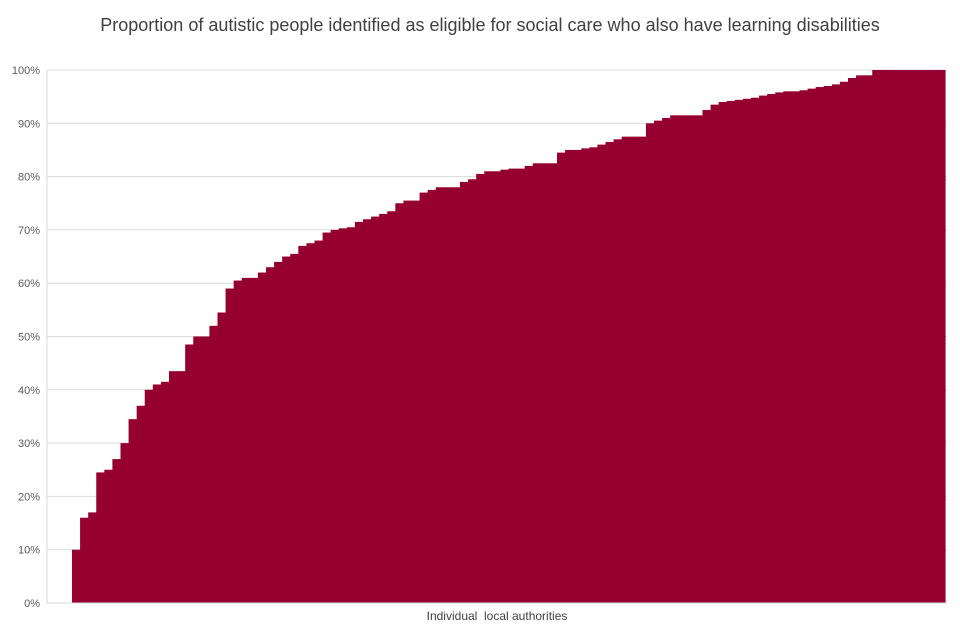 Image resolution: width=960 pixels, height=640 pixels. Describe the element at coordinates (29, 338) in the screenshot. I see `y-tick-label: 50%` at that location.